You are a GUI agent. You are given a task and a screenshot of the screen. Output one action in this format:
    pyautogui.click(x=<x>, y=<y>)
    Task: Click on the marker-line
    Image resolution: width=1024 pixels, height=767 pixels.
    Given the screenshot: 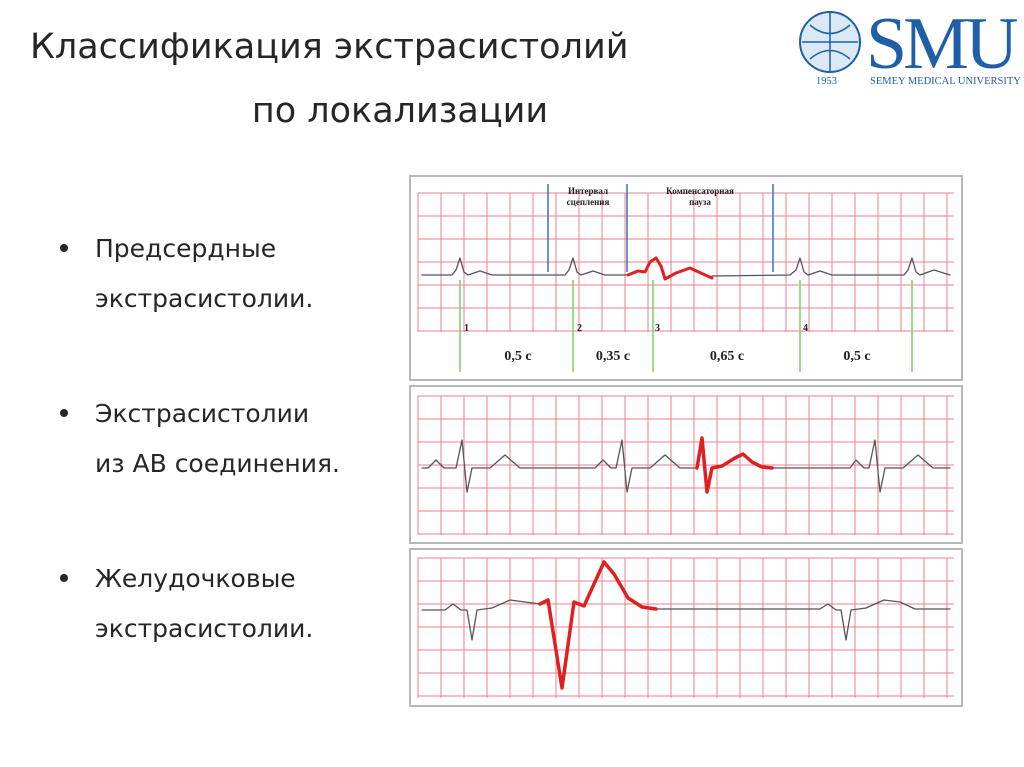 What is the action you would take?
    pyautogui.click(x=660, y=228)
    